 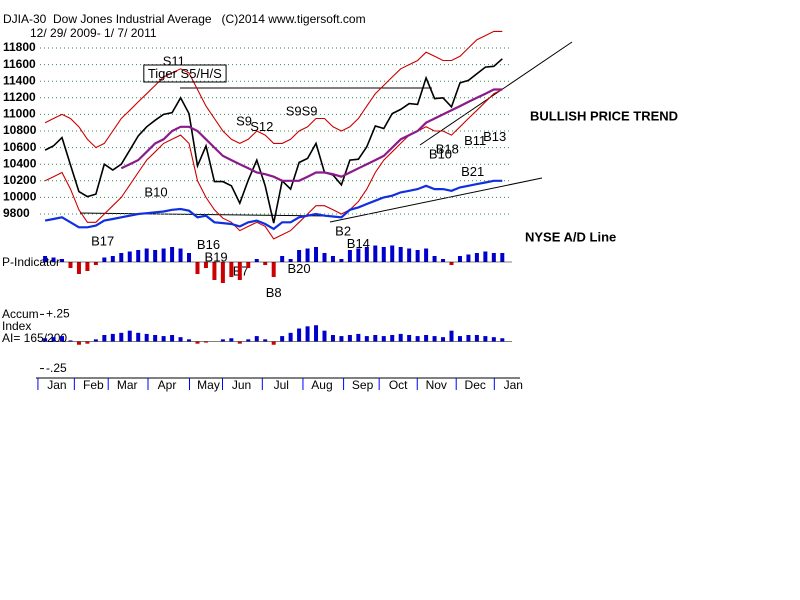 I want to click on x-tick-label: Mar, so click(x=127, y=385).